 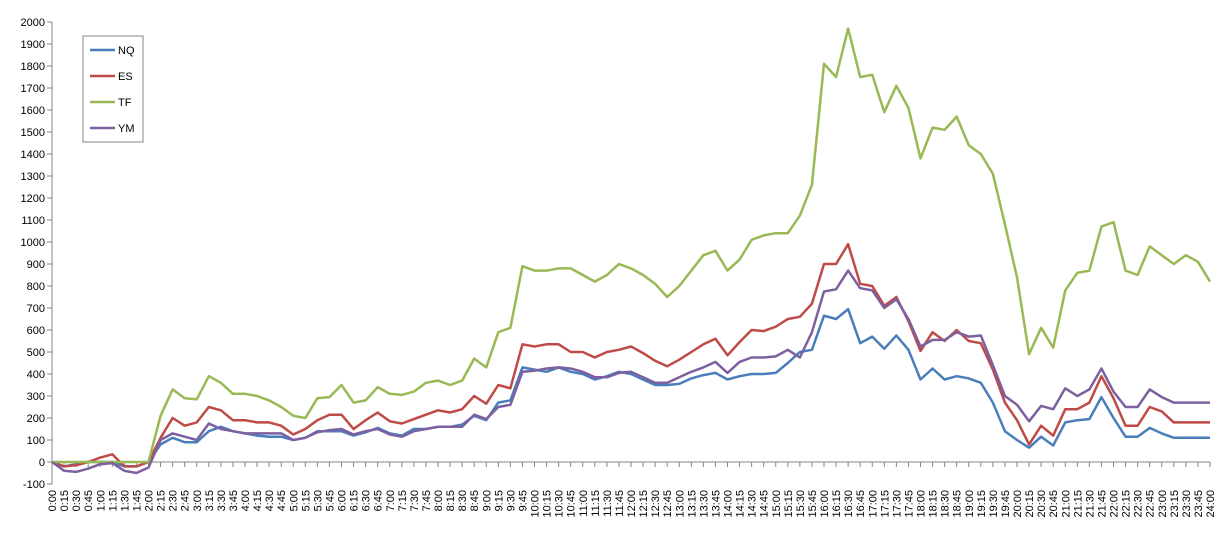 I want to click on x-tick-label: 9:30, so click(x=511, y=500).